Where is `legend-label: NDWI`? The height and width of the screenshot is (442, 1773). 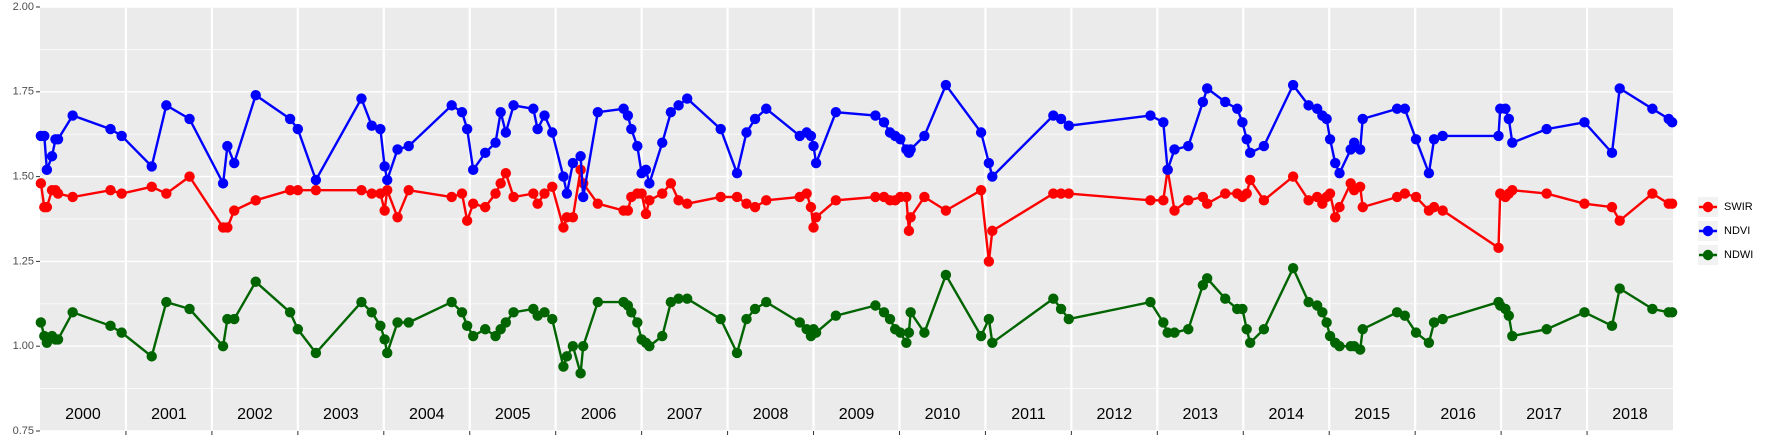 legend-label: NDWI is located at coordinates (1738, 255).